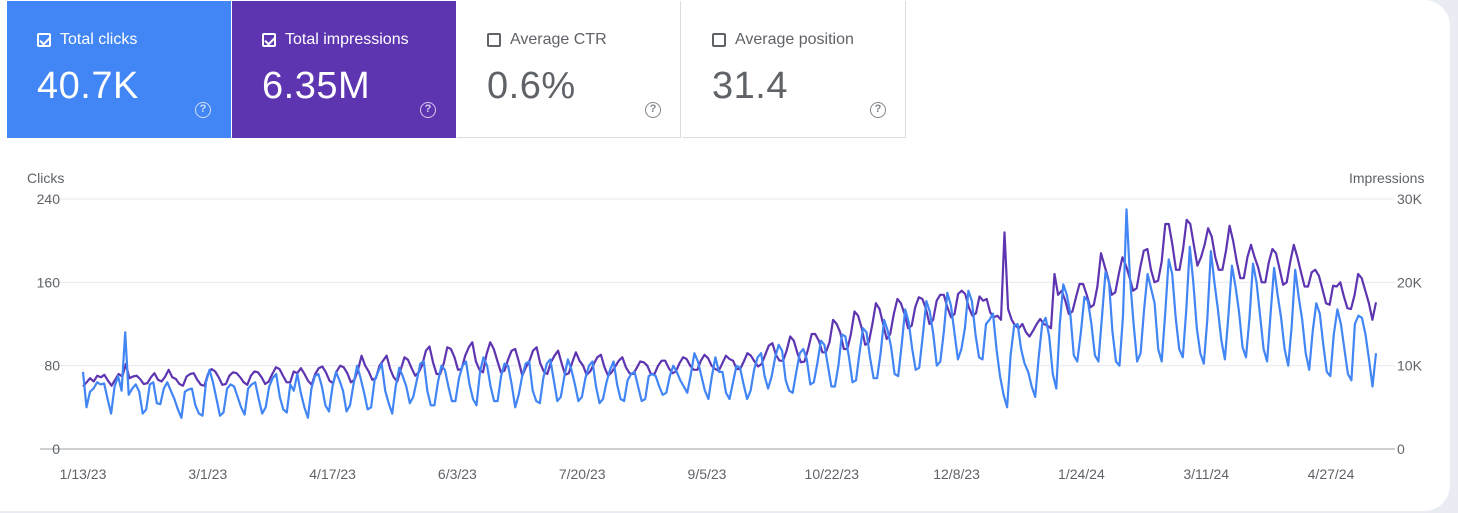  Describe the element at coordinates (49, 199) in the screenshot. I see `y-left-tick-label: 240` at that location.